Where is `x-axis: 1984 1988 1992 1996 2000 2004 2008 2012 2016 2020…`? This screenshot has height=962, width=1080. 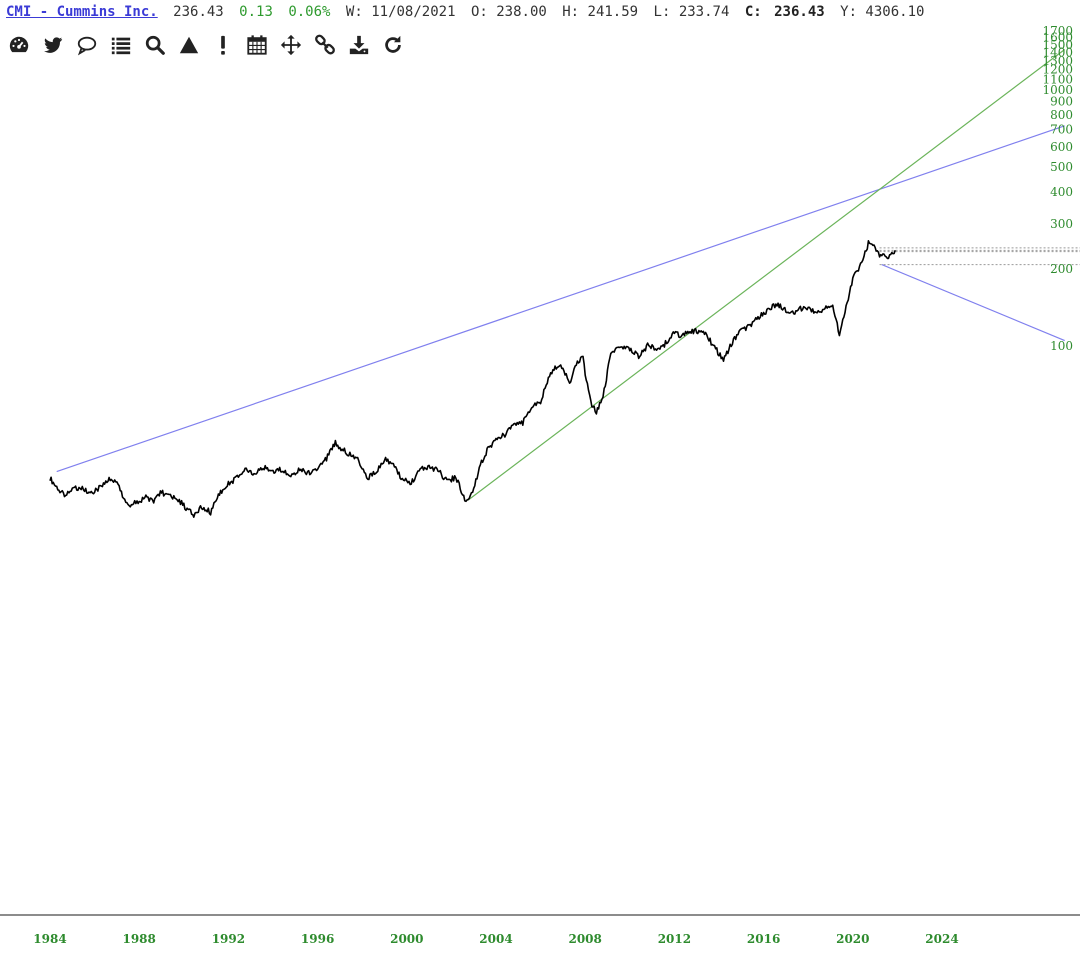 x-axis: 1984 1988 1992 1996 2000 2004 2008 2012 2016 2020… is located at coordinates (495, 939).